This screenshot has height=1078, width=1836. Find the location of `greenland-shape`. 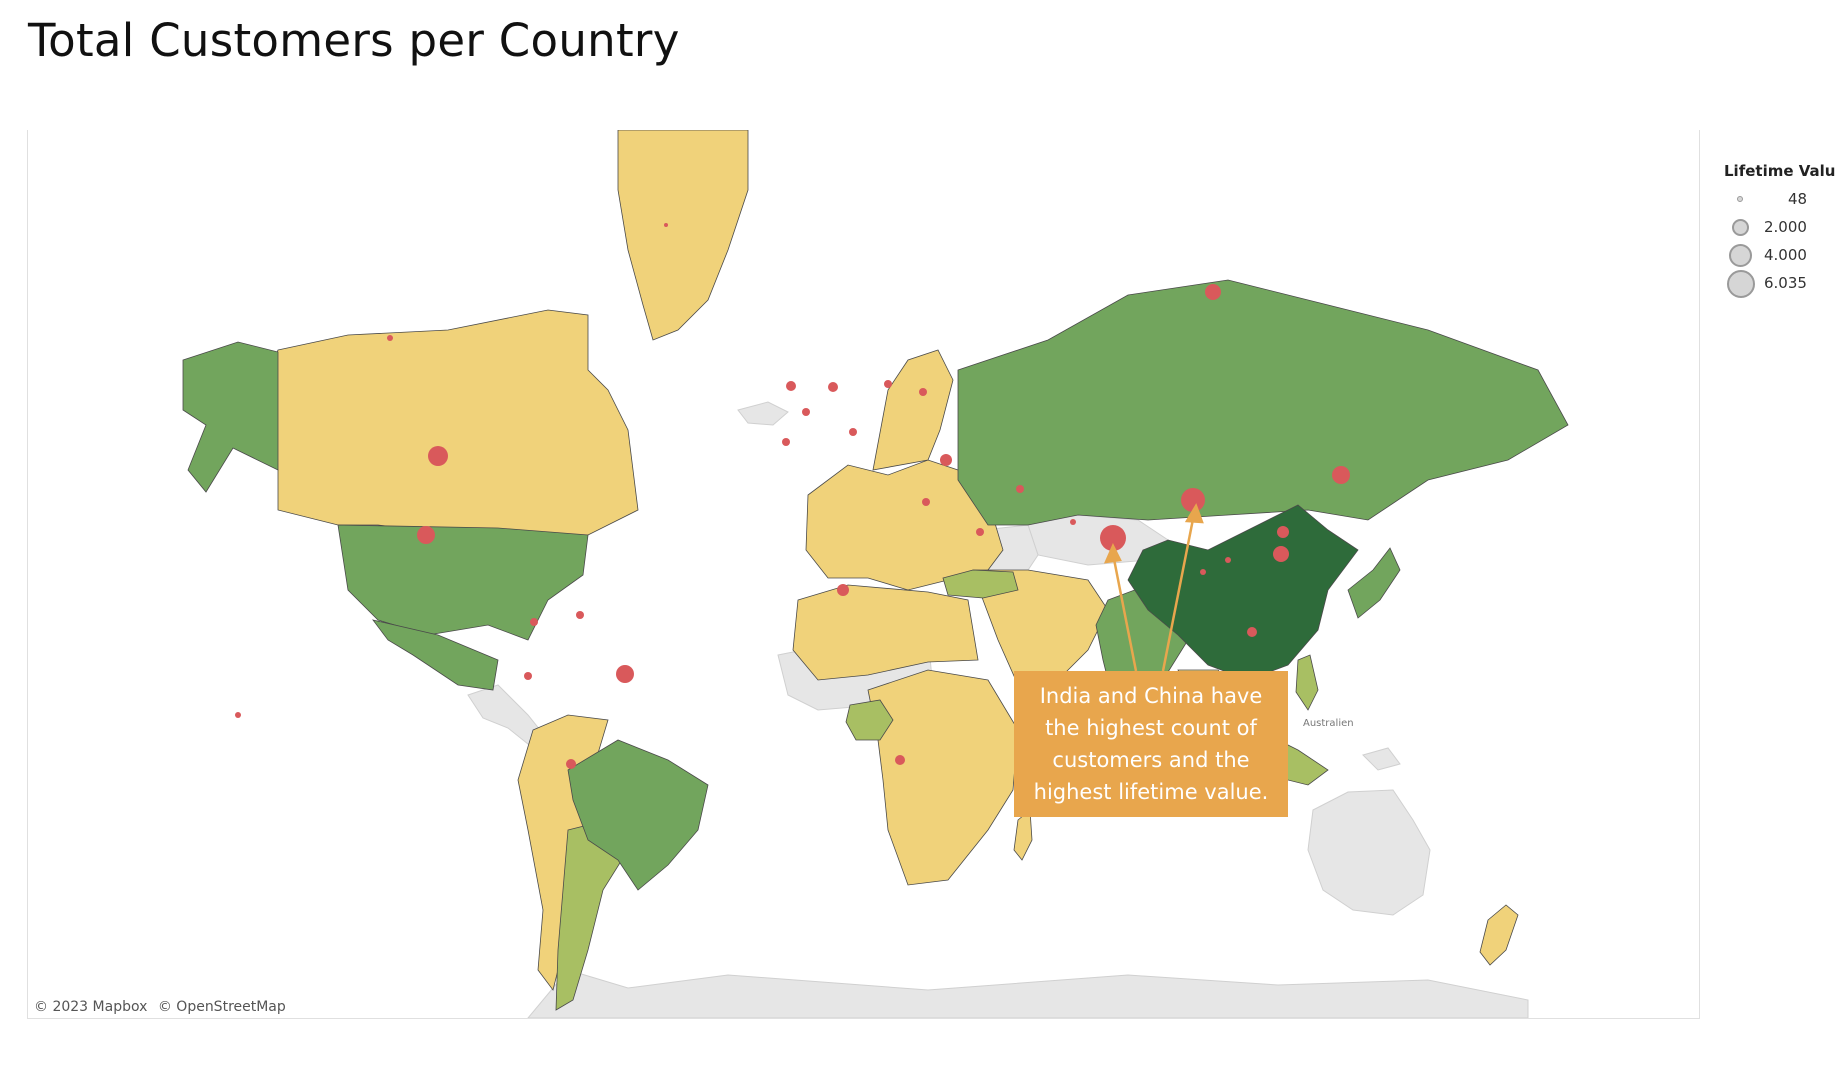

greenland-shape is located at coordinates (683, 235).